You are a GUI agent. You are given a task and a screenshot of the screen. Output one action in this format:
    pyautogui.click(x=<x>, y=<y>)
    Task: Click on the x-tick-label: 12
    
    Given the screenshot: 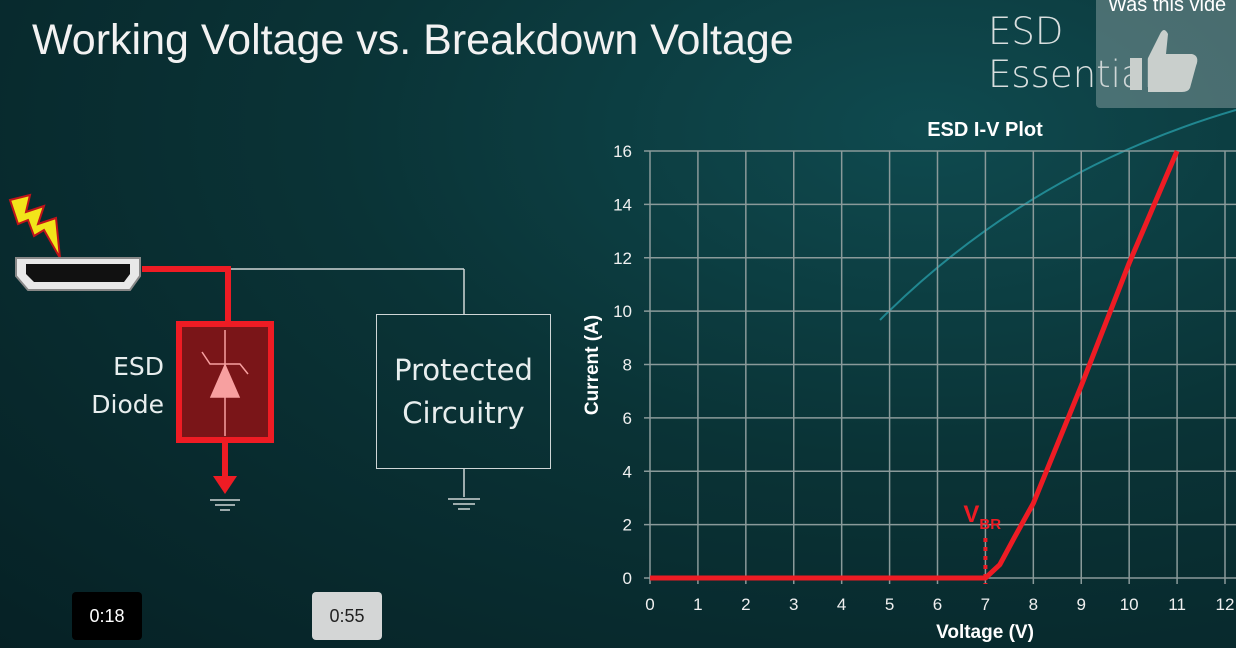 What is the action you would take?
    pyautogui.click(x=1225, y=604)
    